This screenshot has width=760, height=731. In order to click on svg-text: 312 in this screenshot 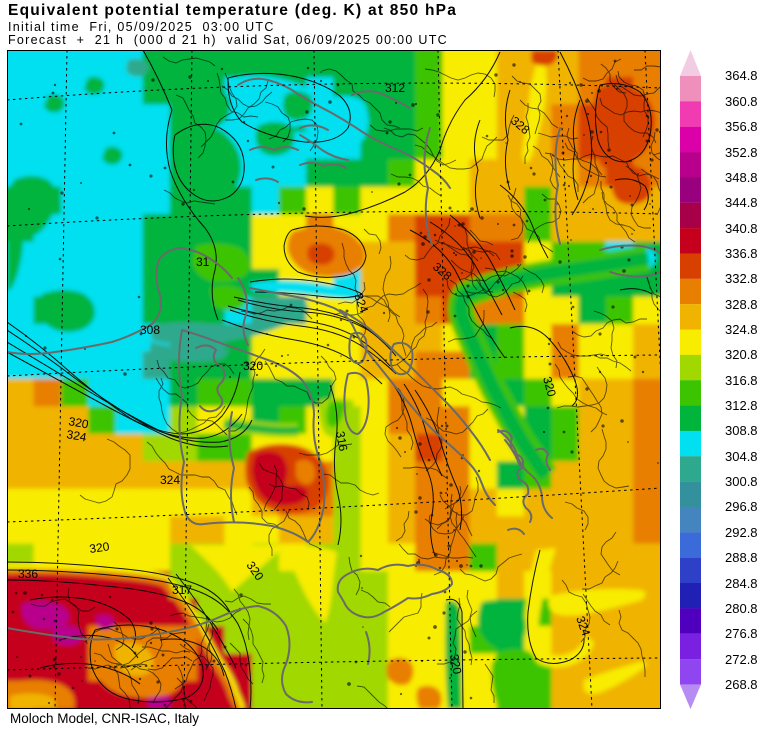, I will do `click(395, 88)`.